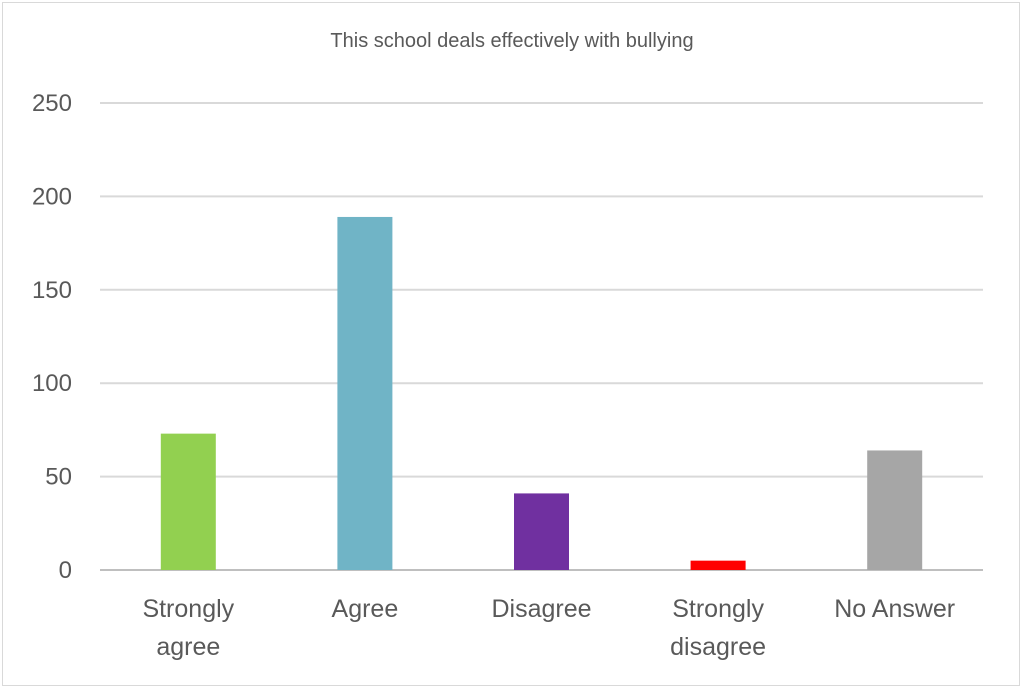  What do you see at coordinates (541, 609) in the screenshot?
I see `x-tick-label: Disagree` at bounding box center [541, 609].